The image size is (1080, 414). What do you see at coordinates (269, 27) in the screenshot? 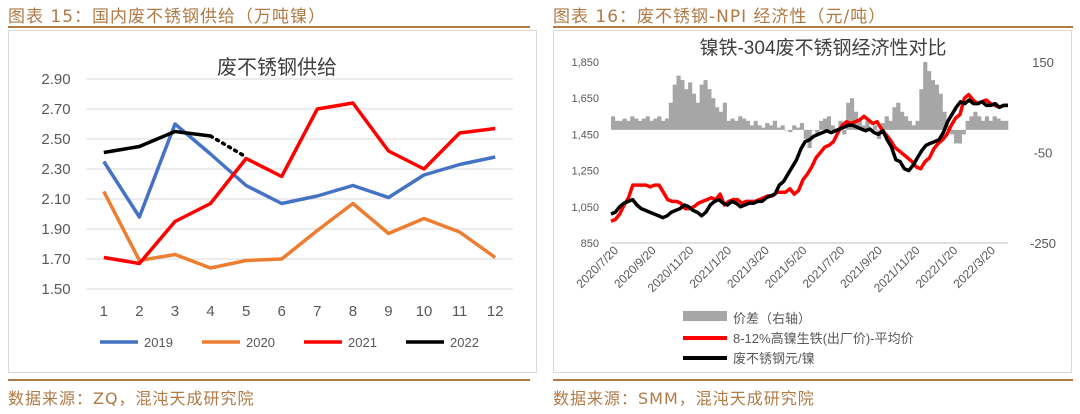
I see `left-title-rule` at bounding box center [269, 27].